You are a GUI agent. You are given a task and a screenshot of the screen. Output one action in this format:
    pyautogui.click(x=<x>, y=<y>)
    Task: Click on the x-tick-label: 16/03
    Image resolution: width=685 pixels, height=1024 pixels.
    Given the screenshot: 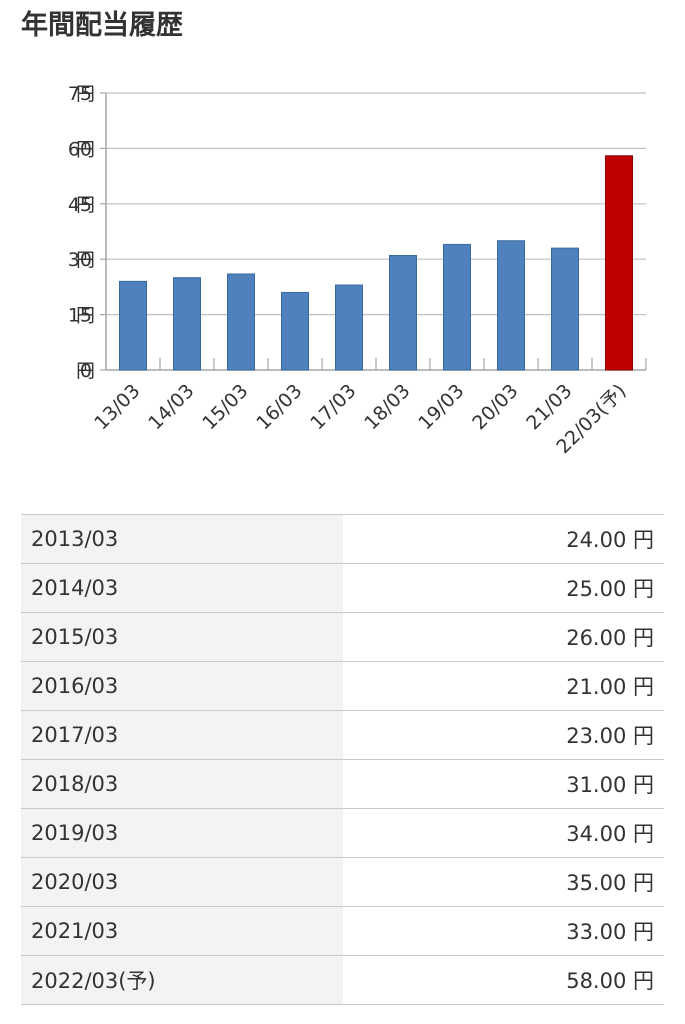 What is the action you would take?
    pyautogui.click(x=279, y=407)
    